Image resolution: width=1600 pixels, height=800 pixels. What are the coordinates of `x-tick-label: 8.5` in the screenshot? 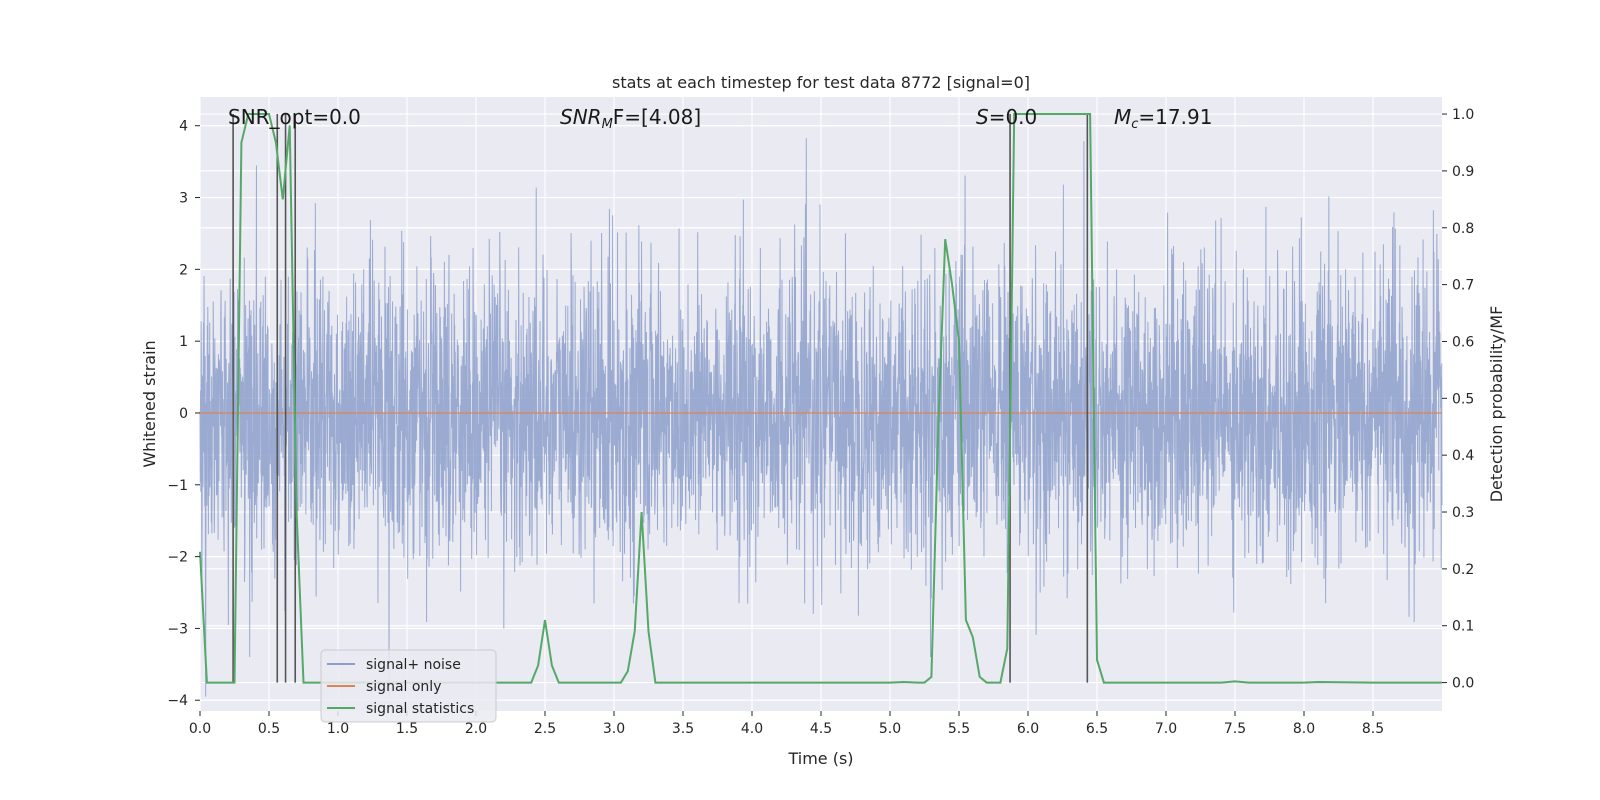 It's located at (1373, 729).